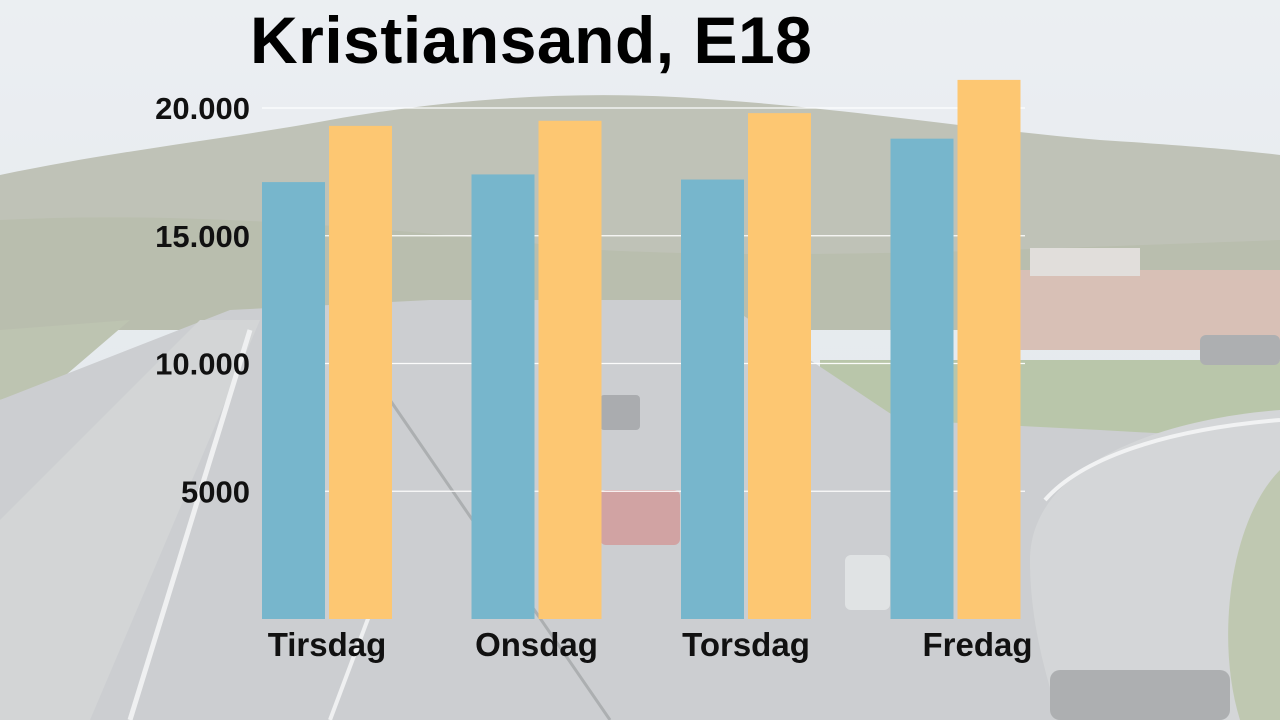  Describe the element at coordinates (202, 108) in the screenshot. I see `y-tick-label: 20.000` at that location.